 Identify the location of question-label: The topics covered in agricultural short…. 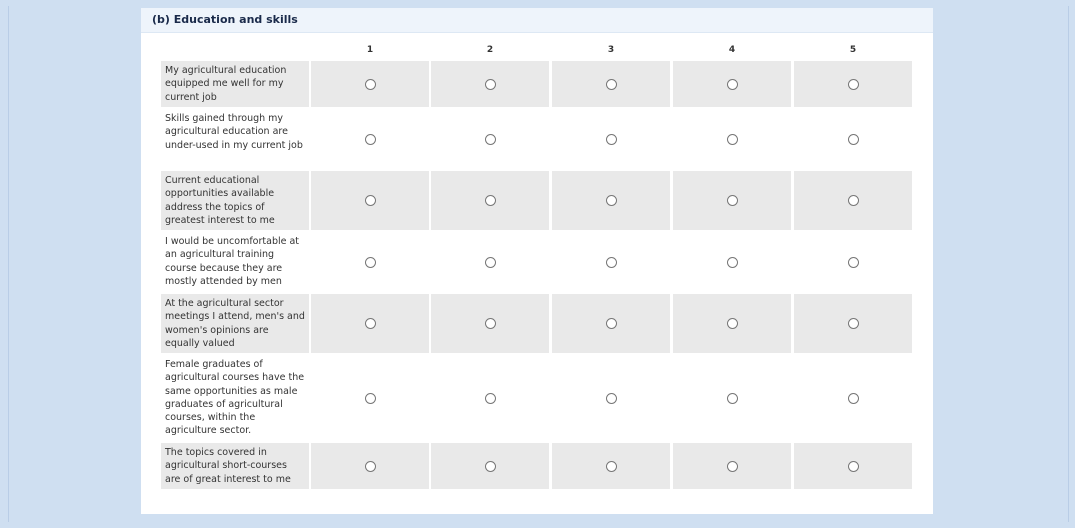
(235, 466).